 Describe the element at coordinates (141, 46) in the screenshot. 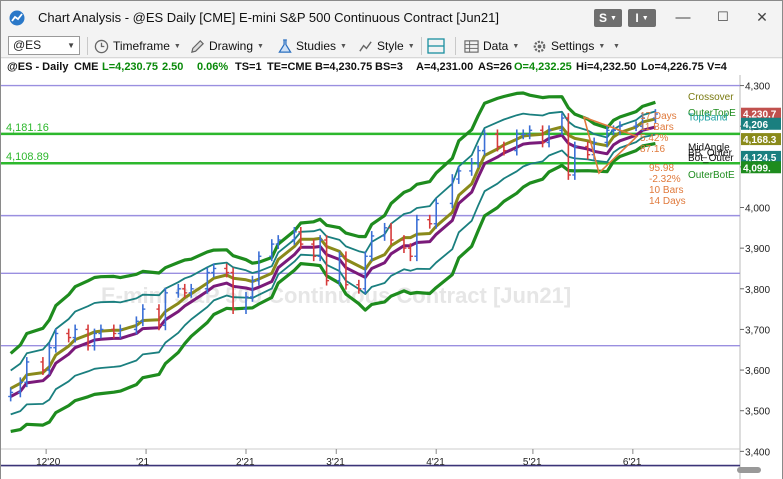

I see `timeframe-label: Timeframe` at that location.